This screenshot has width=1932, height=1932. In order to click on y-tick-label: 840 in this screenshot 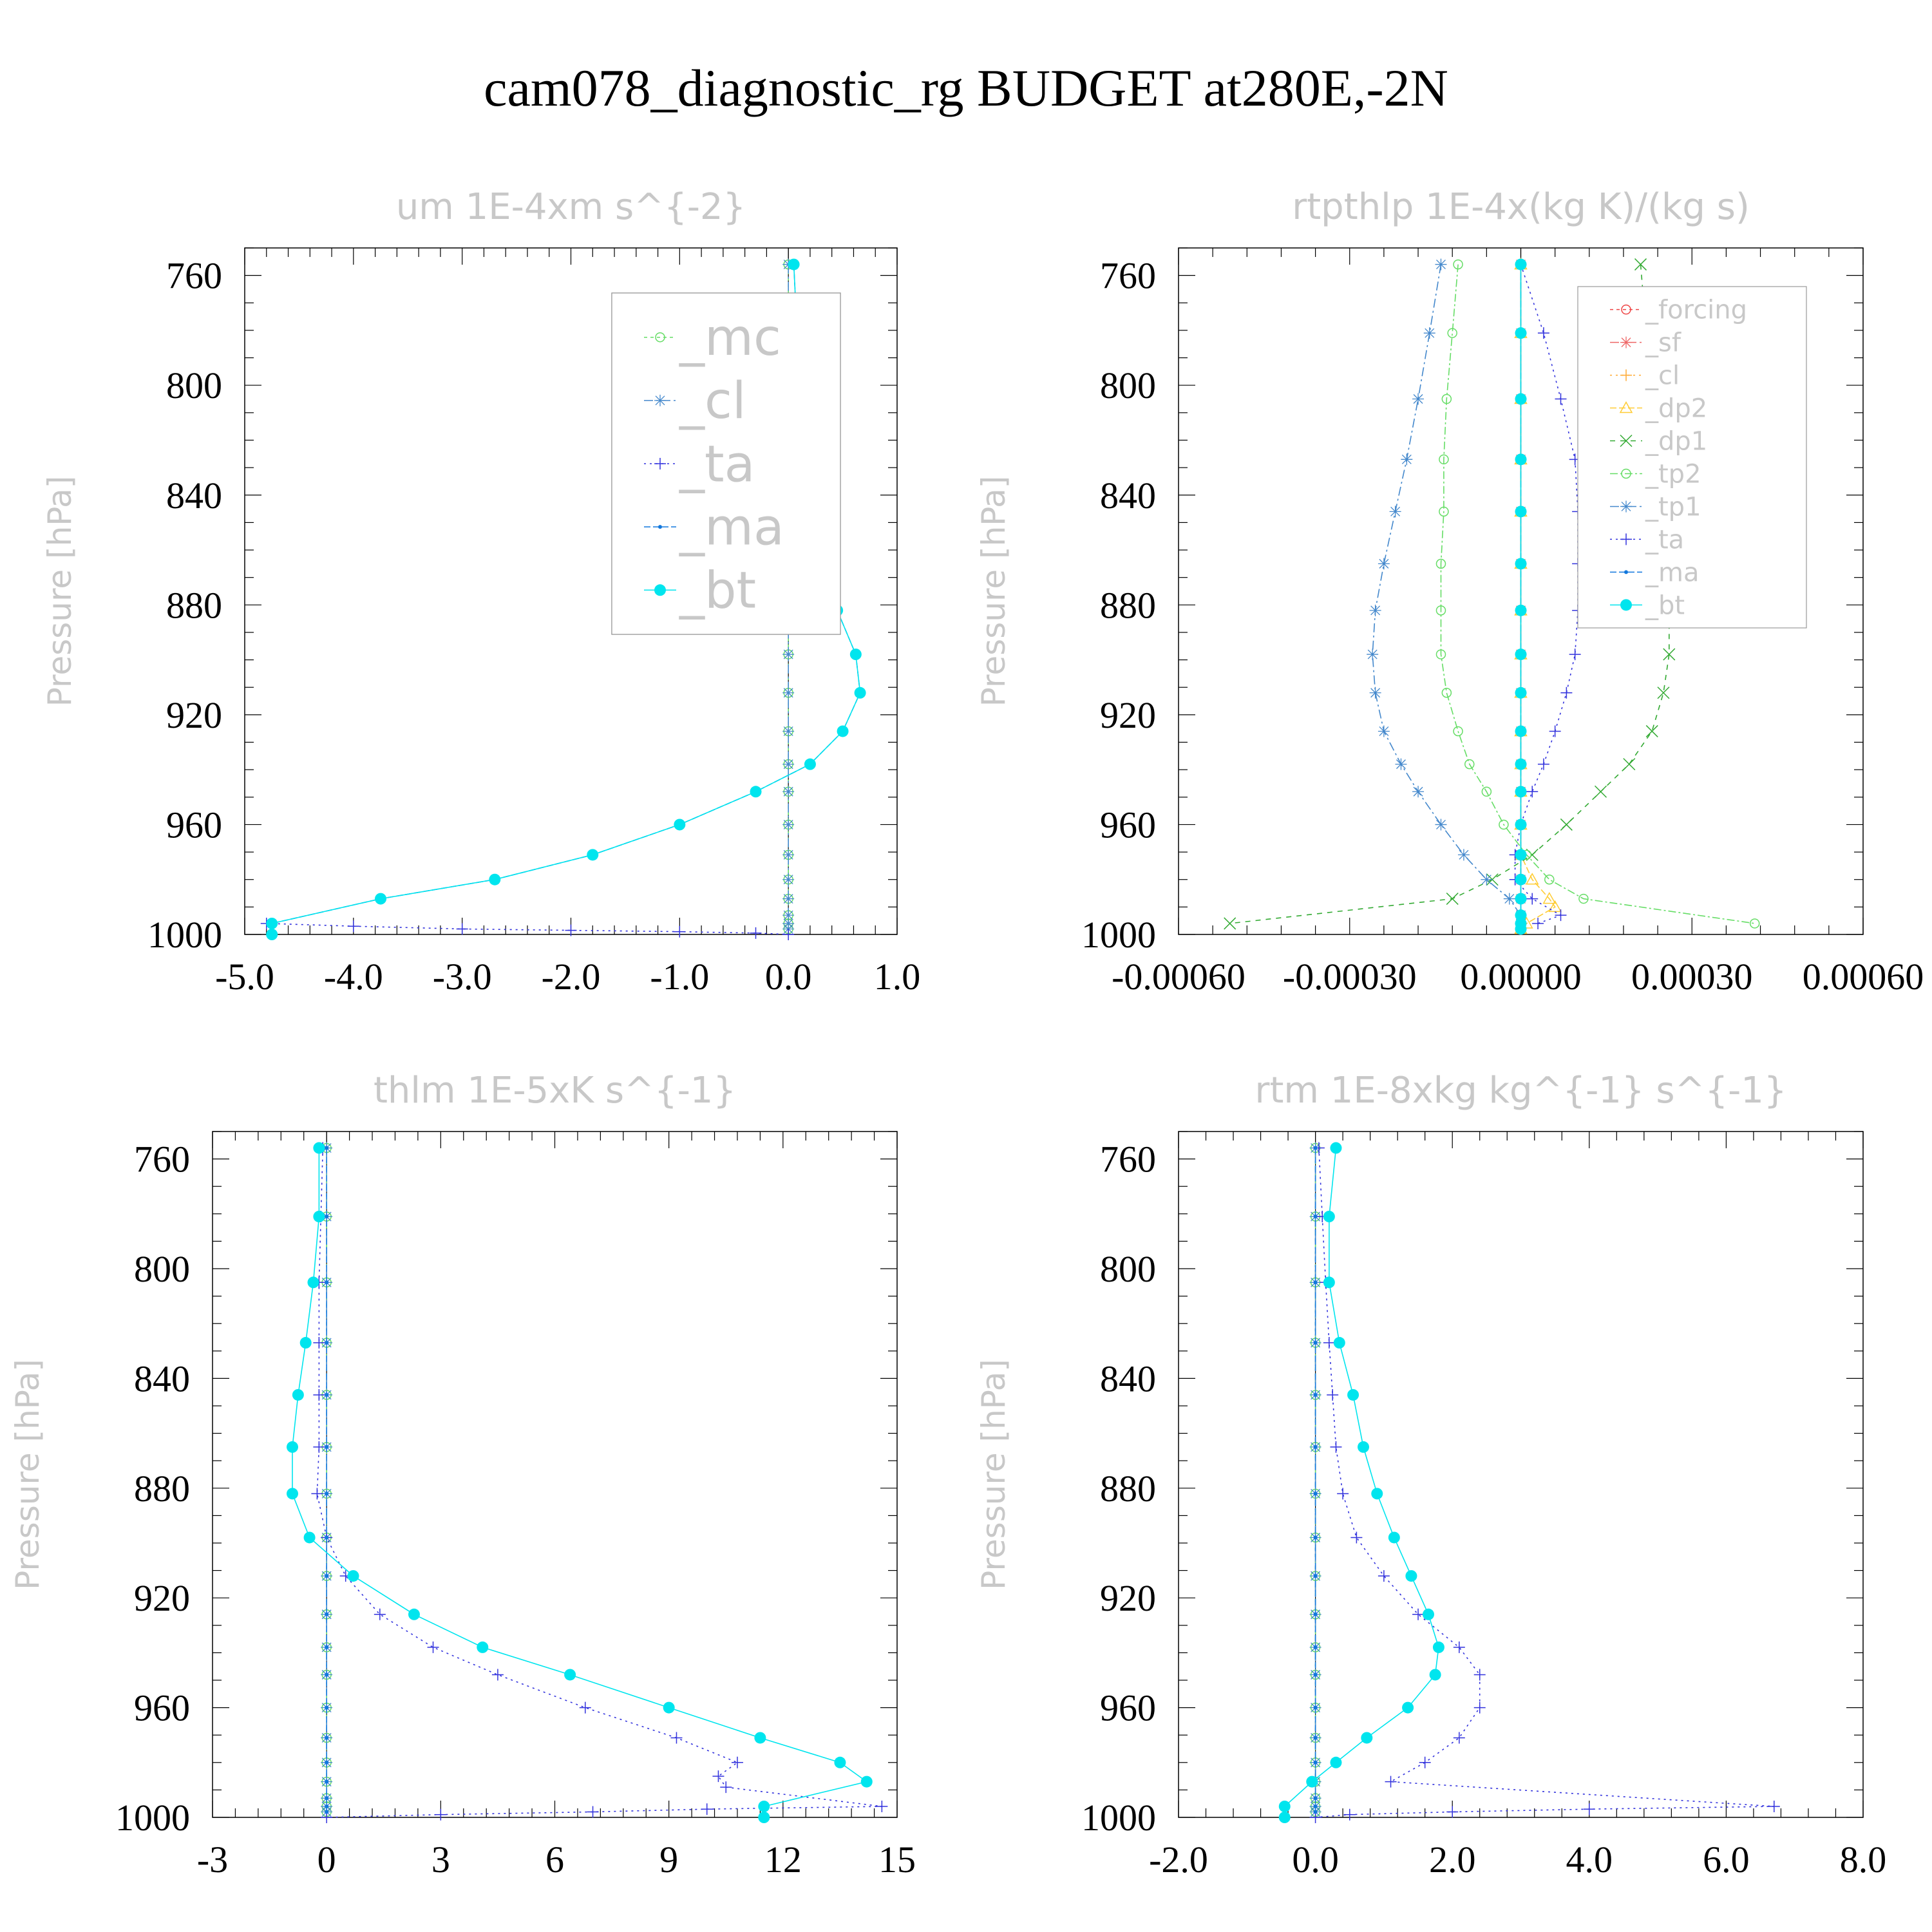, I will do `click(1128, 496)`.